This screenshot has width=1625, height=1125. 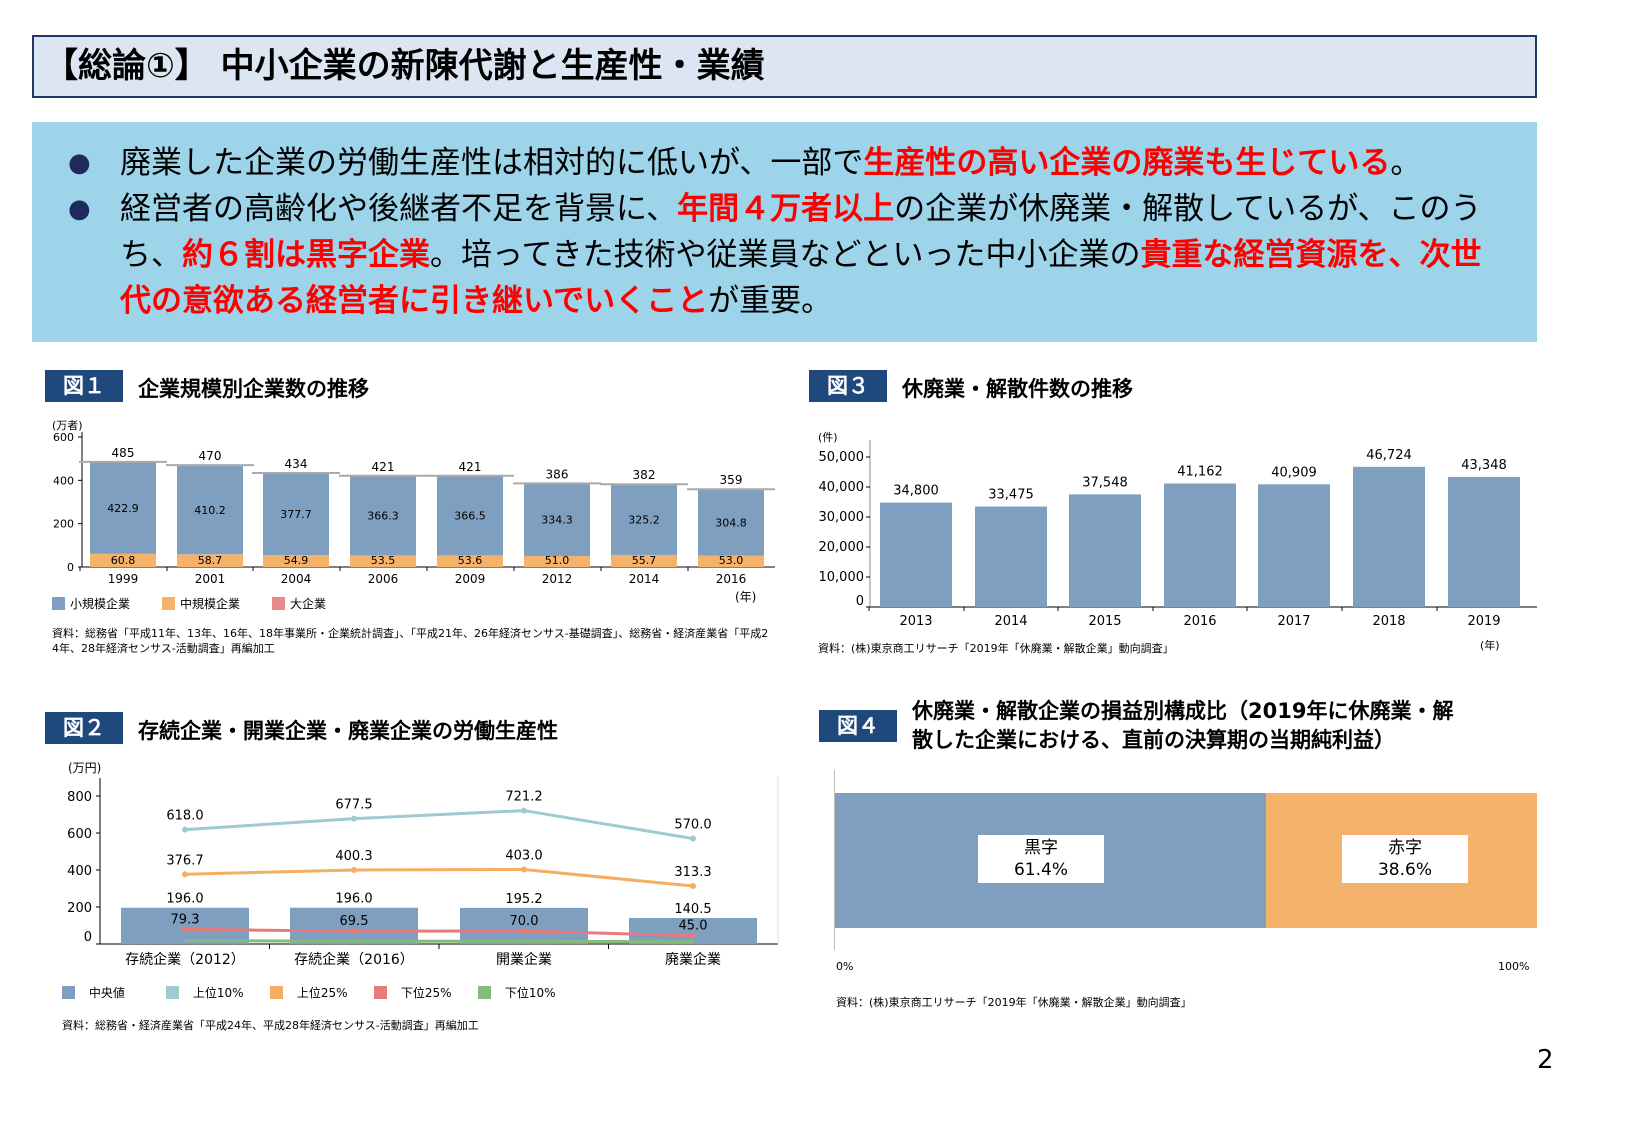 What do you see at coordinates (1017, 389) in the screenshot?
I see `fig3-title: 休廃業・解散件数の推移` at bounding box center [1017, 389].